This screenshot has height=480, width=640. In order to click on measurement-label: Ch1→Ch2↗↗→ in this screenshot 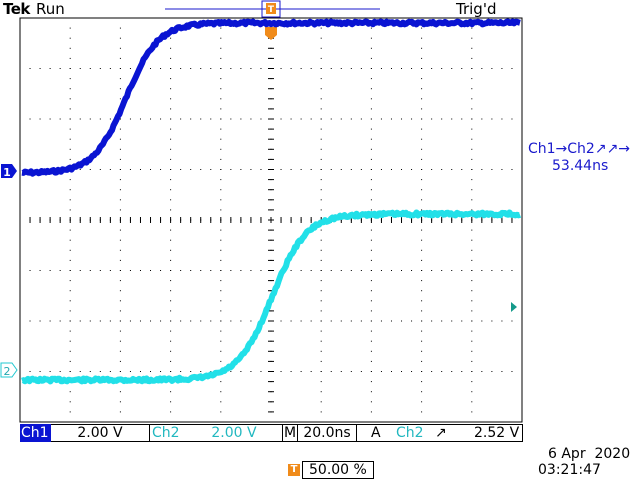, I will do `click(579, 149)`.